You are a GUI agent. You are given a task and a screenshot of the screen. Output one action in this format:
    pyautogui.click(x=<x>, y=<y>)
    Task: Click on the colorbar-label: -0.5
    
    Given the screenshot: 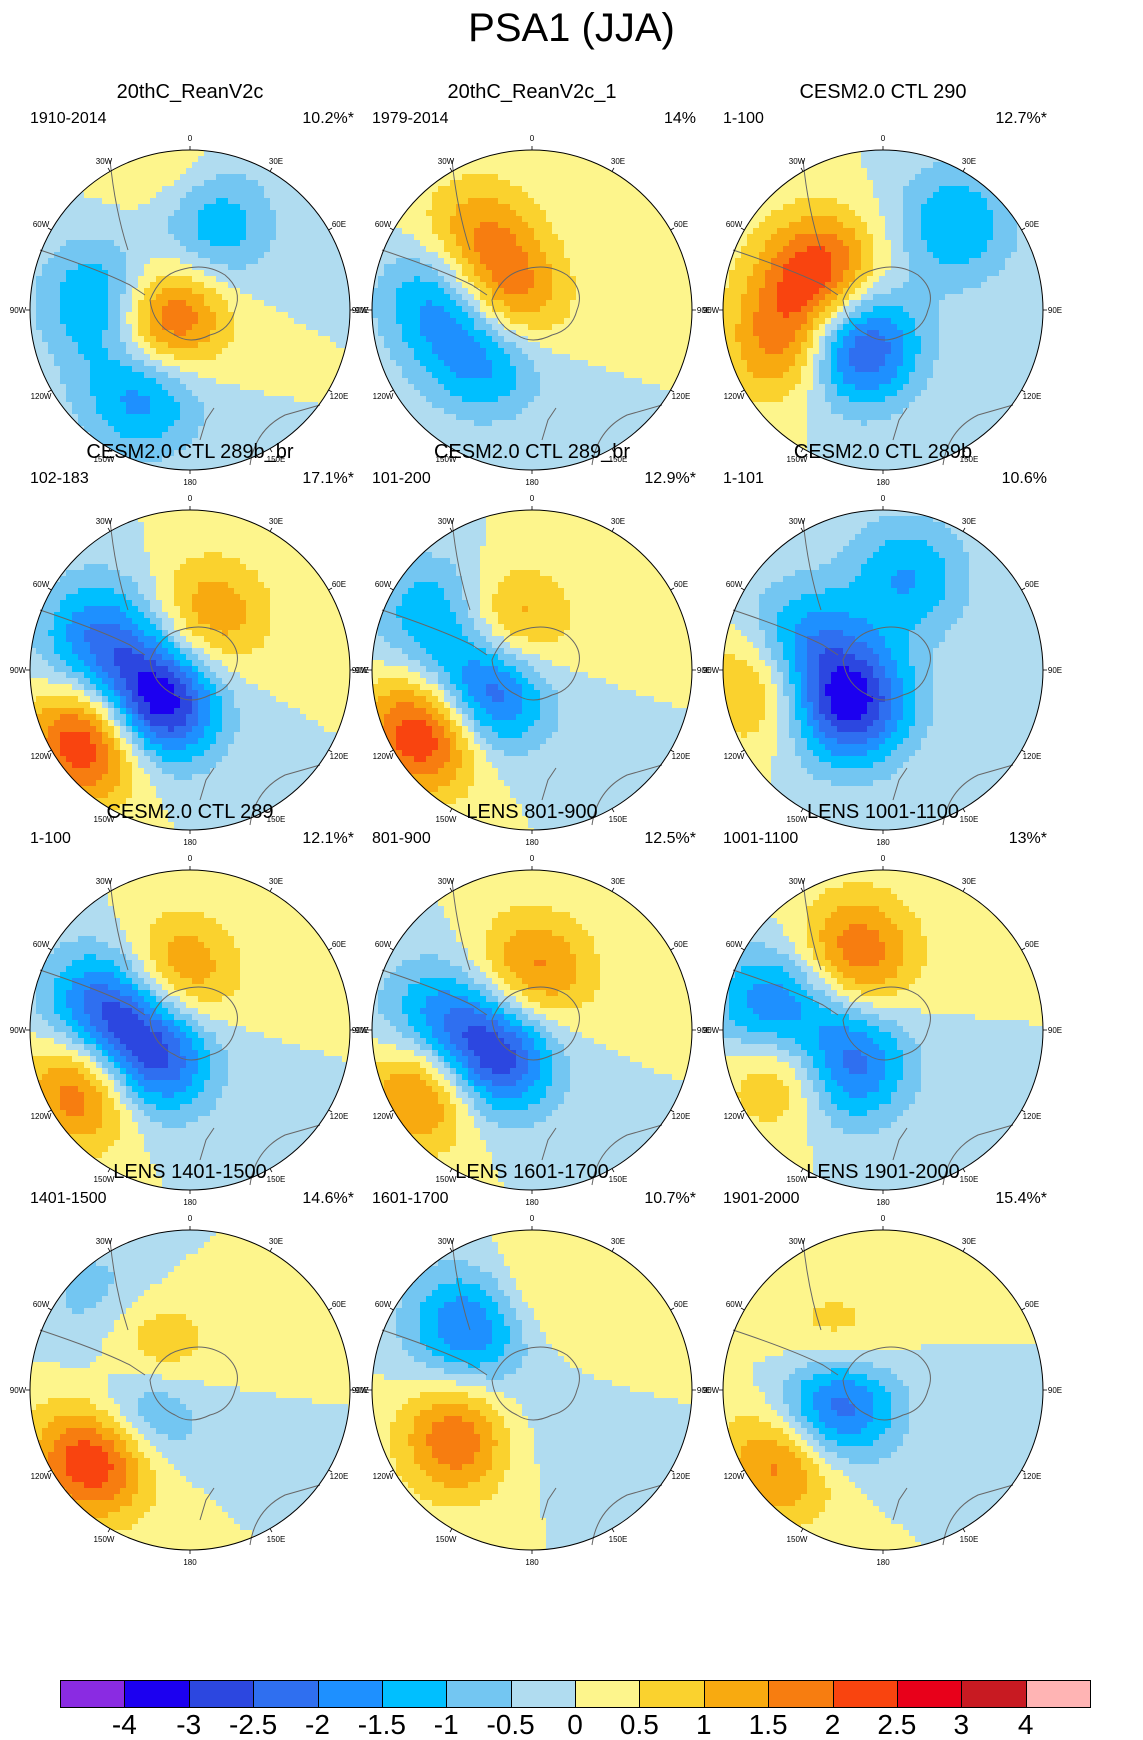 What is the action you would take?
    pyautogui.click(x=511, y=1725)
    